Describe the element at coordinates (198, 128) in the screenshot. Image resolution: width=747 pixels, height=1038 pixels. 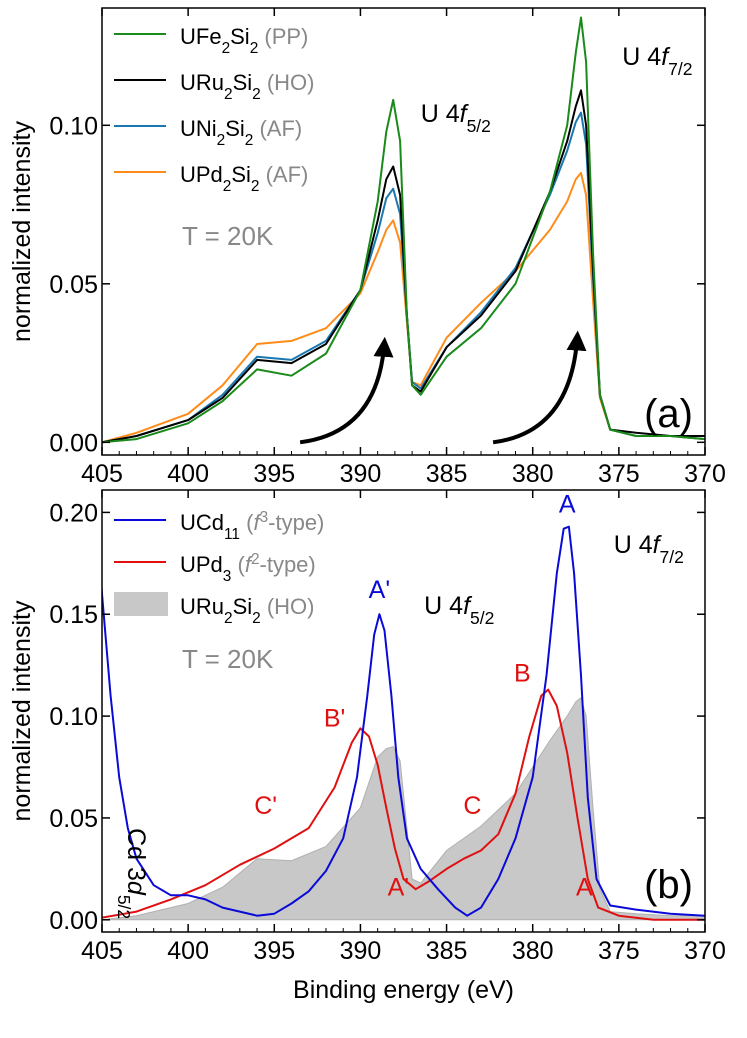
I see `legend-formula: UNi` at that location.